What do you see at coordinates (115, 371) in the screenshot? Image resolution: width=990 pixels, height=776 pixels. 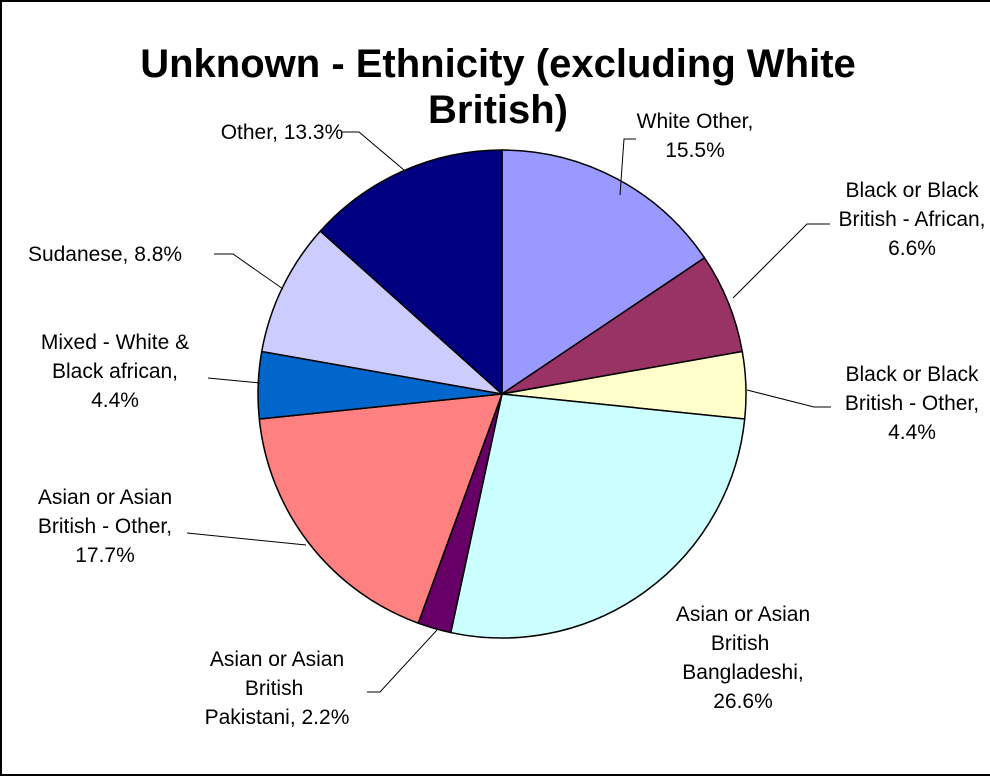 I see `slice-label-7: Mixed - White & Black african, 4.4%` at bounding box center [115, 371].